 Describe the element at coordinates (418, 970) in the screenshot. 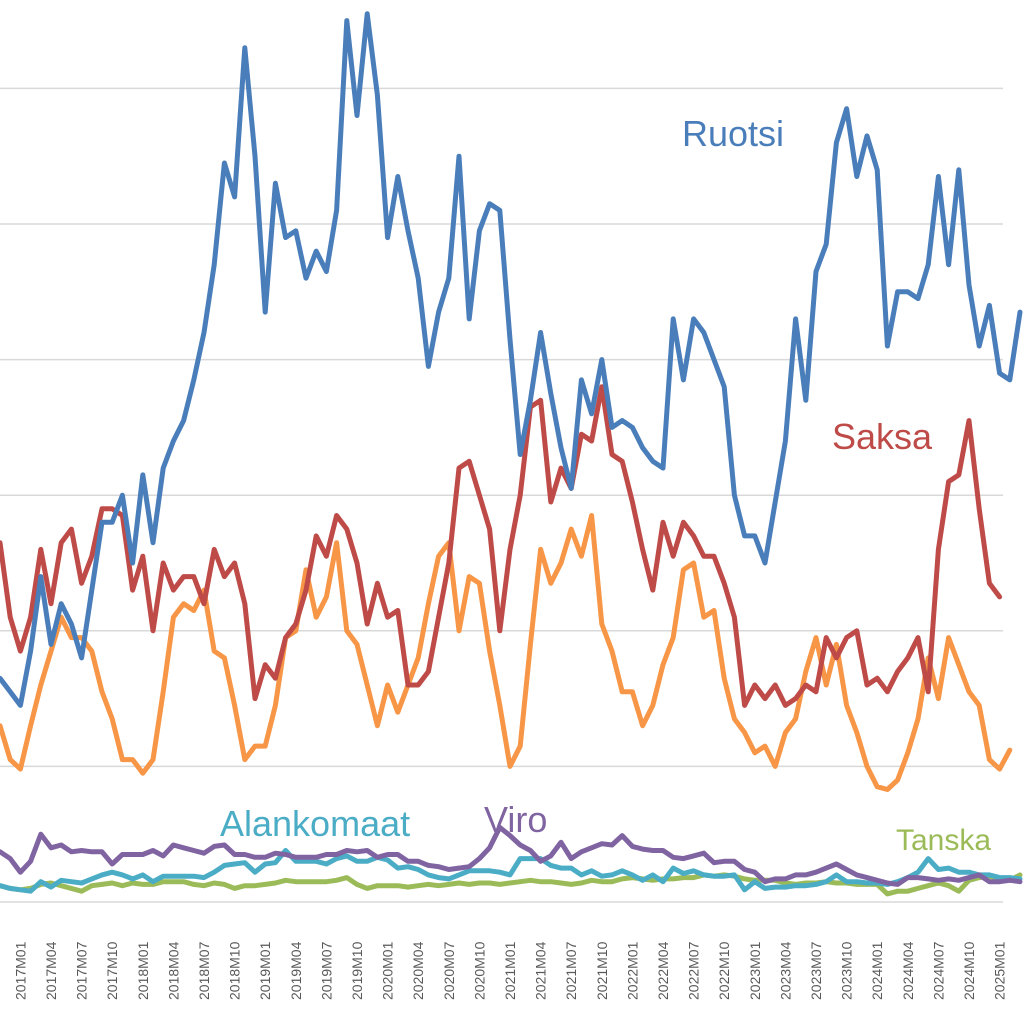

I see `x-tick-label: 2020M04` at that location.